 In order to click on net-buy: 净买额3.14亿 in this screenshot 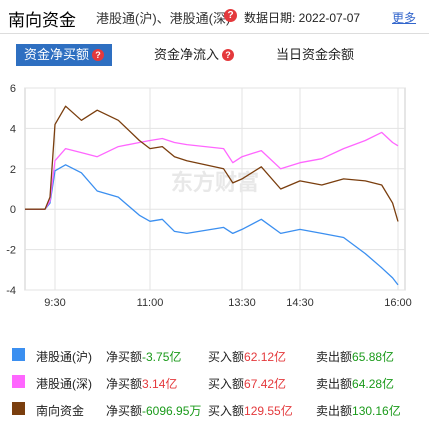, I will do `click(142, 384)`.